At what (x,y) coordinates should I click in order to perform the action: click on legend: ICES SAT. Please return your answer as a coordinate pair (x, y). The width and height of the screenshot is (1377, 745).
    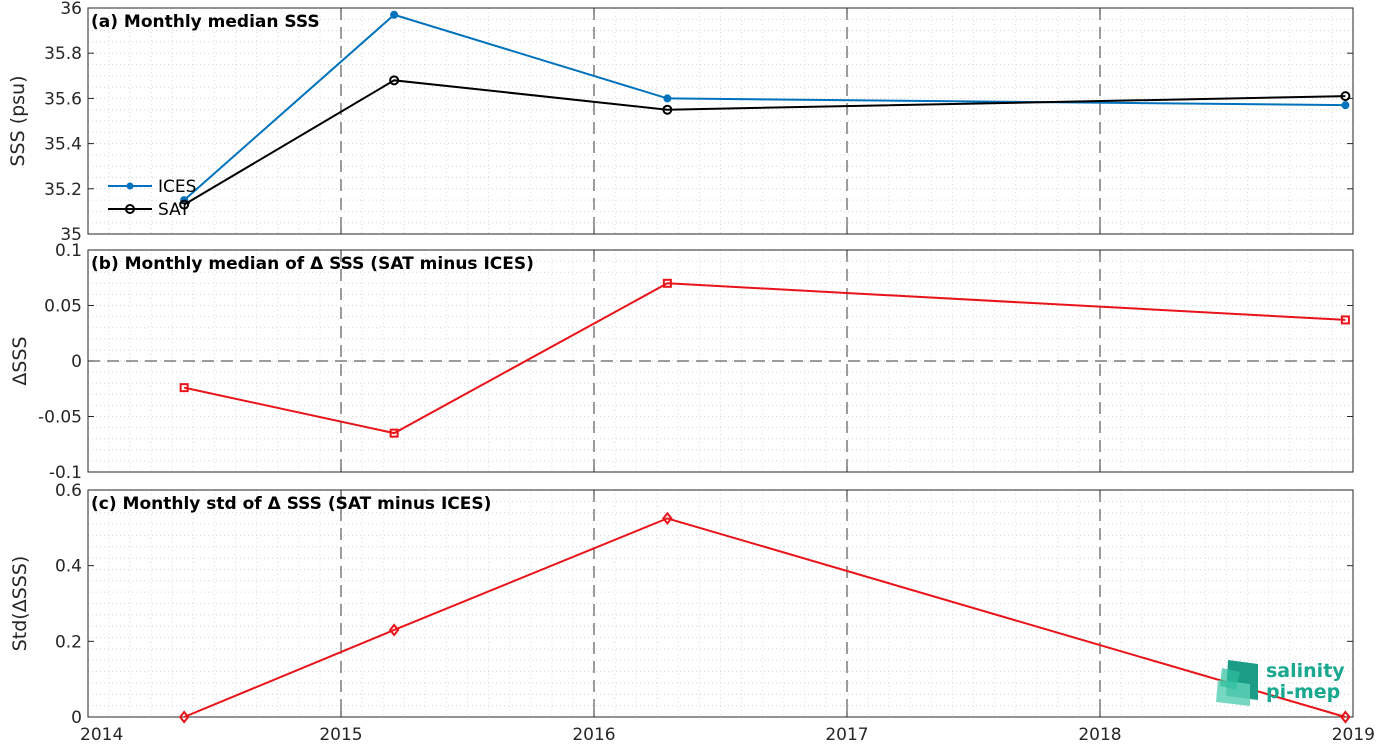
    Looking at the image, I should click on (152, 198).